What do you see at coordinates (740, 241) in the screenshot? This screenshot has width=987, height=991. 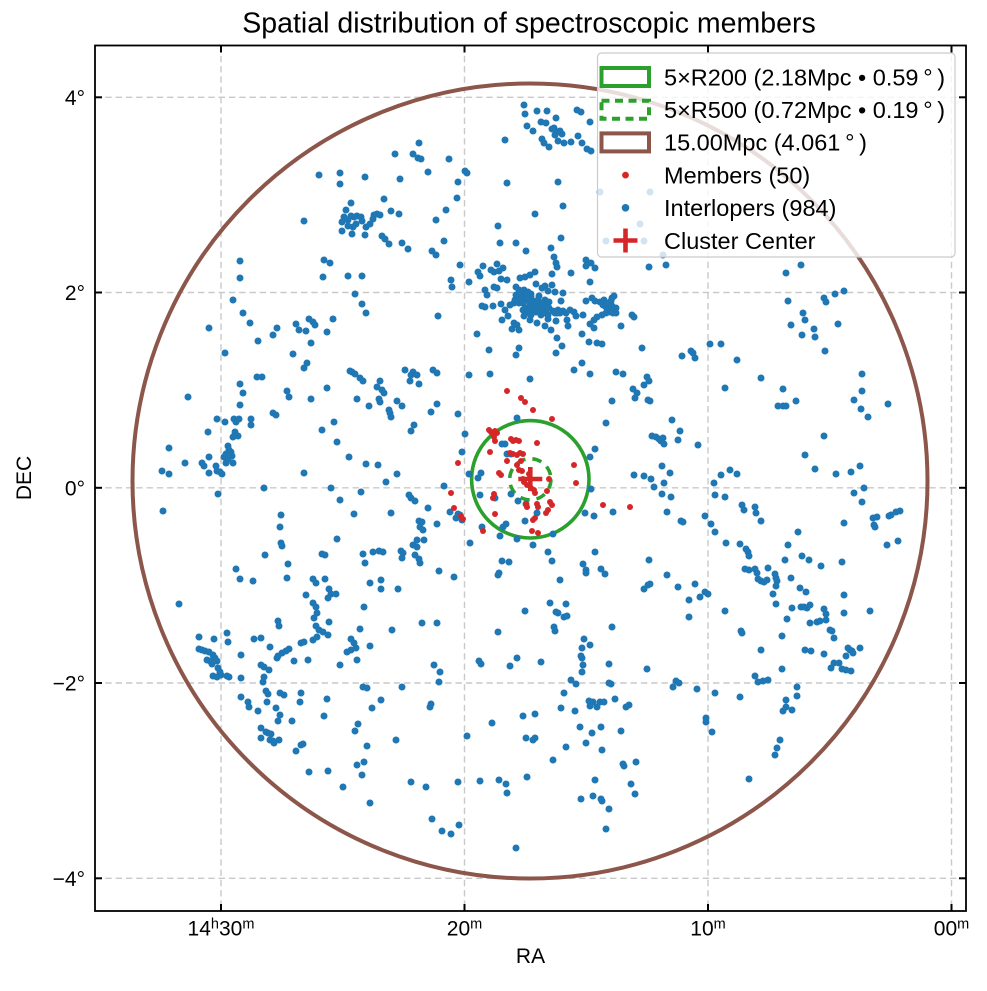 I see `svg-text: Cluster Center` at bounding box center [740, 241].